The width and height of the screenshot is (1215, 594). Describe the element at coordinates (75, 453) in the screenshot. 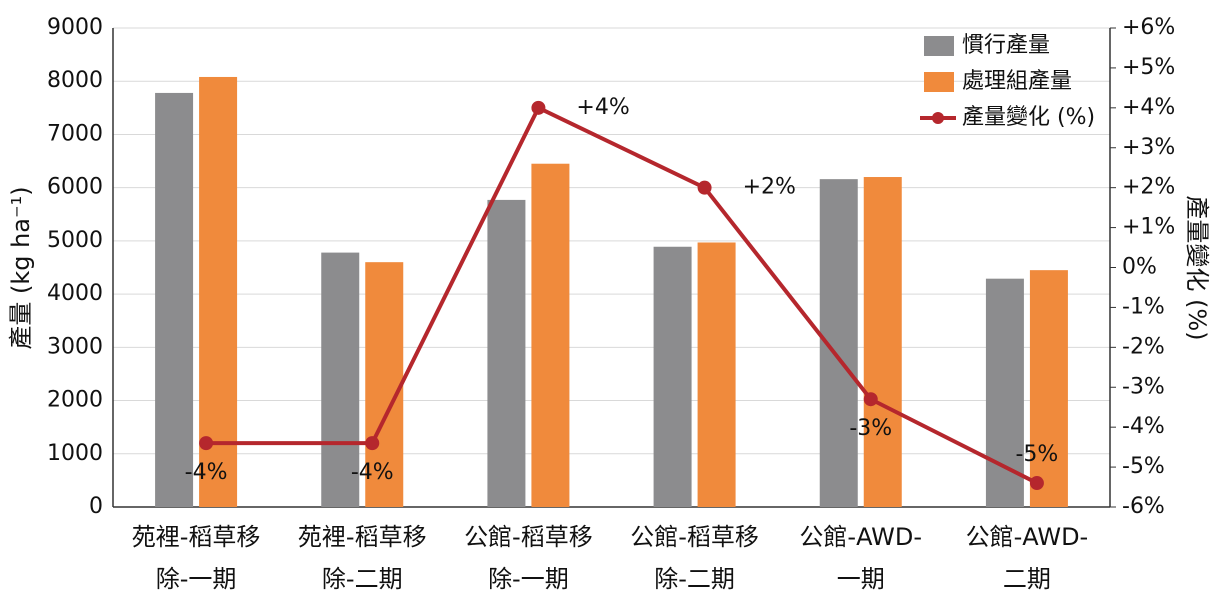

I see `y-tick-label: 1000` at that location.